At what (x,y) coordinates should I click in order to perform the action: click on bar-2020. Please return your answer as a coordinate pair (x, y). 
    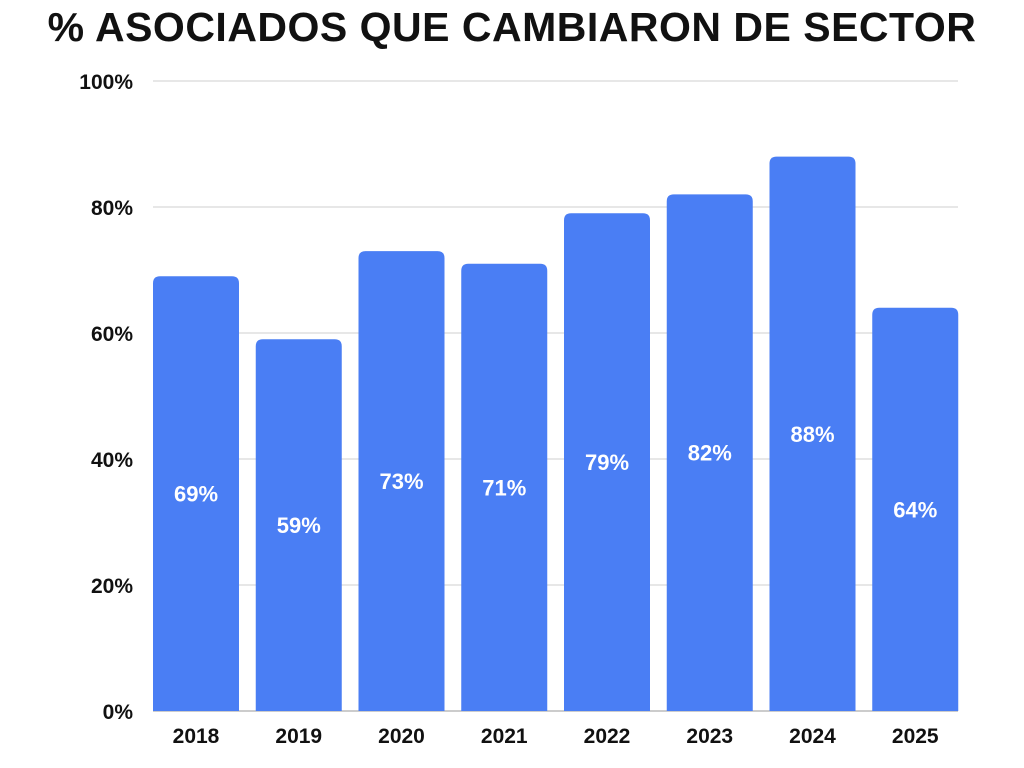
    Looking at the image, I should click on (401, 481).